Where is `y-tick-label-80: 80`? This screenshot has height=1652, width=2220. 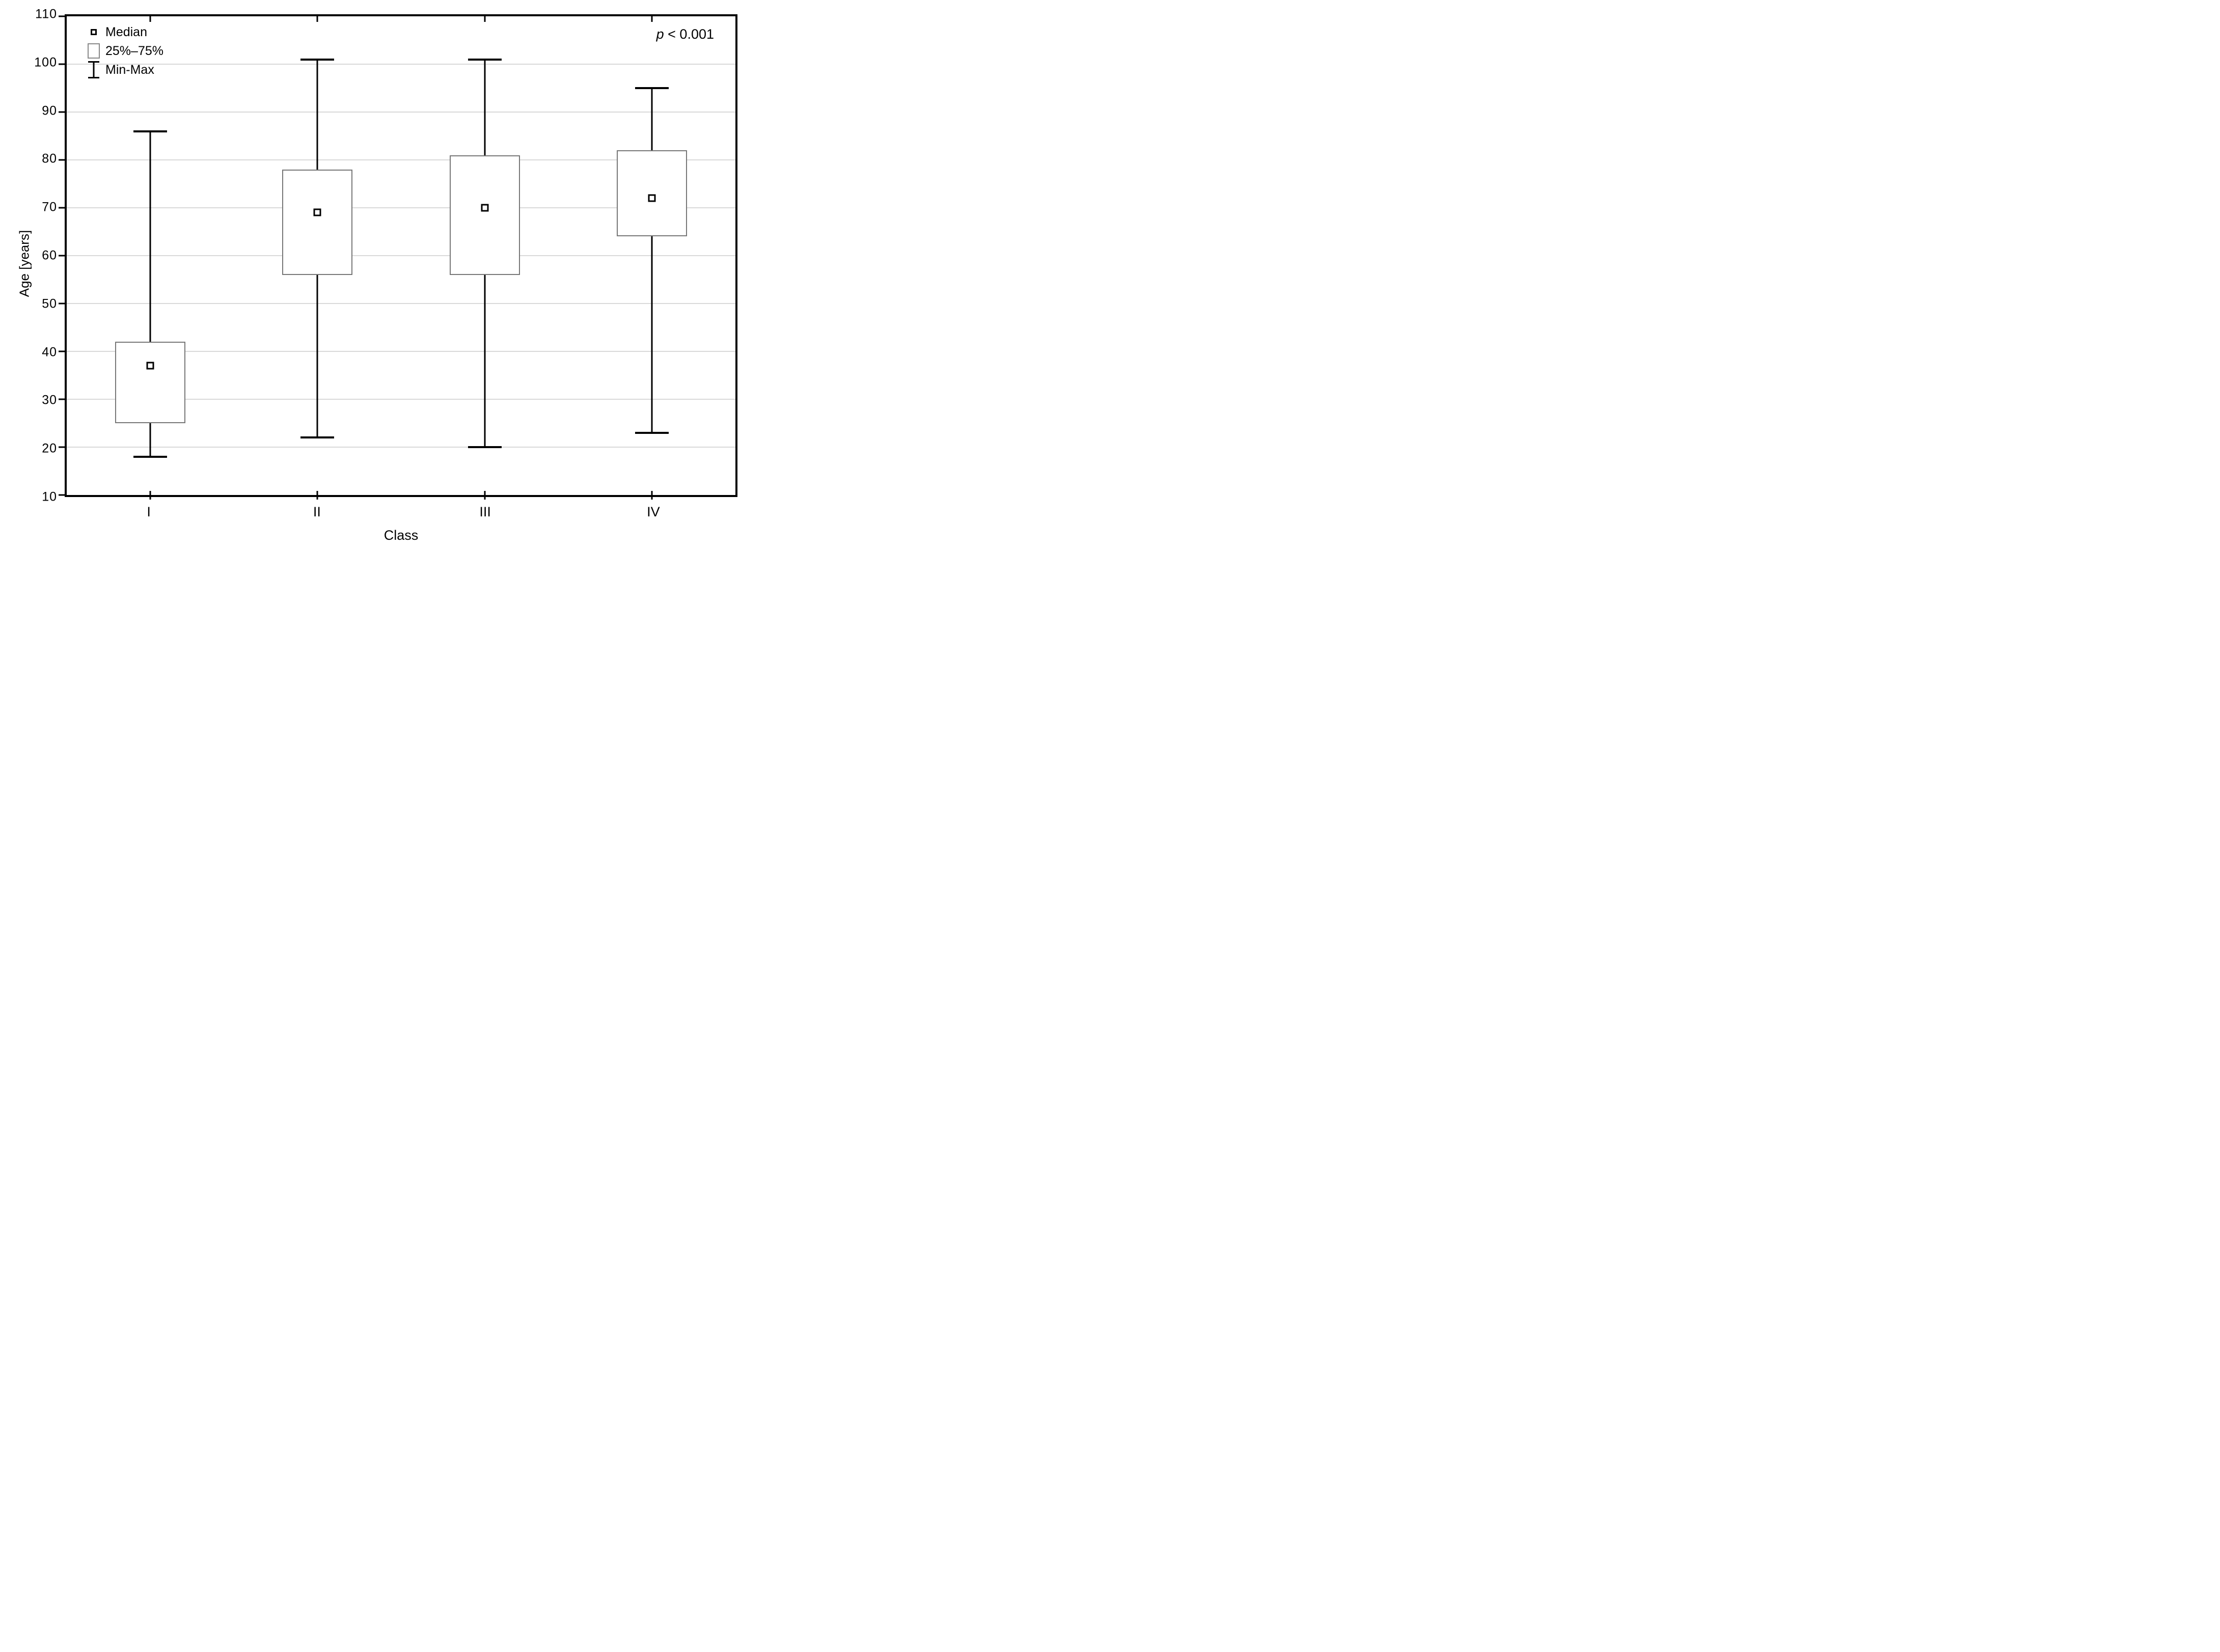 y-tick-label-80: 80 is located at coordinates (49, 158).